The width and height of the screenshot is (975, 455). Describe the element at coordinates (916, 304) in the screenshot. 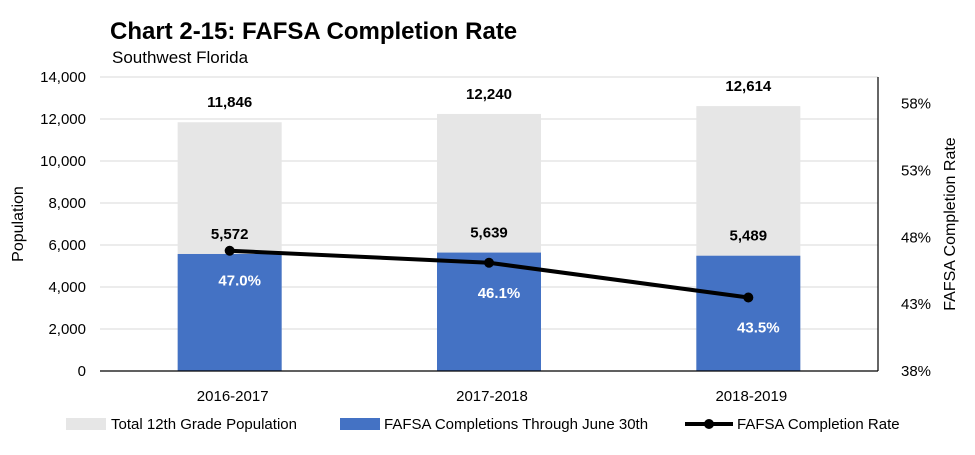

I see `y2-tick-label: 43%` at that location.